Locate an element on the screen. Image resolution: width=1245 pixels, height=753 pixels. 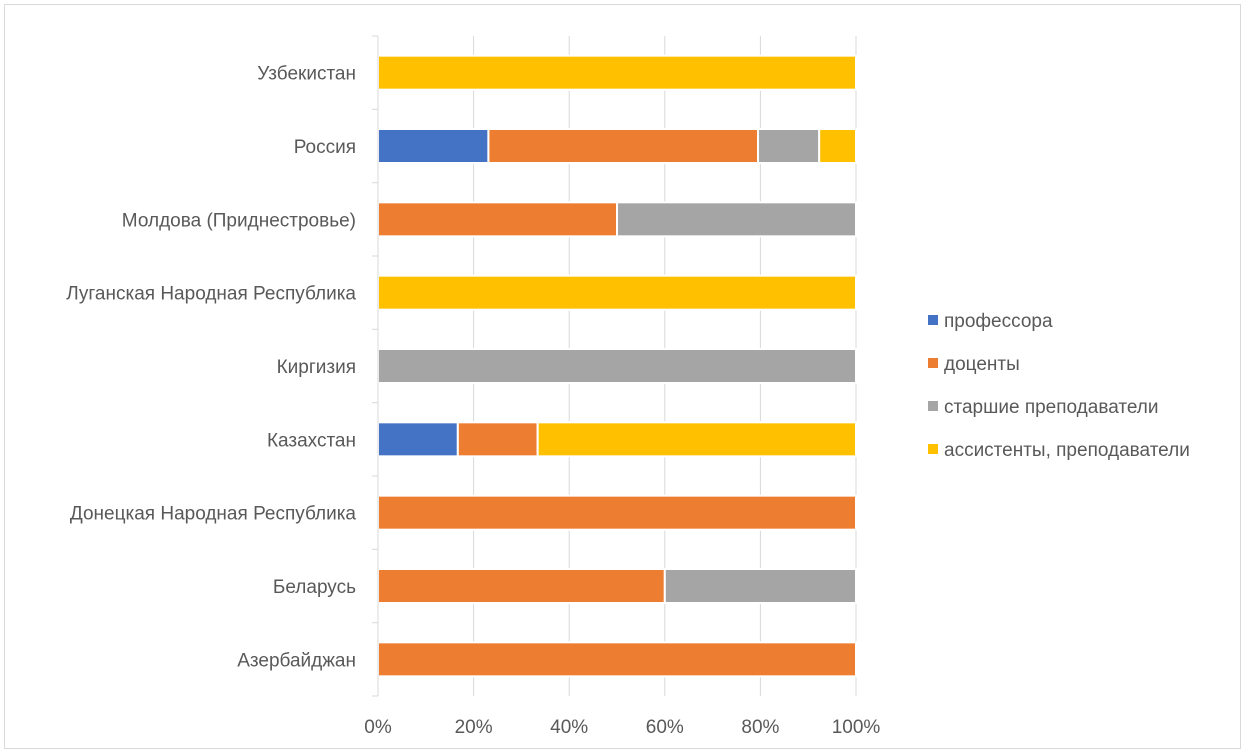
bar-segment-россия-профессора is located at coordinates (433, 146).